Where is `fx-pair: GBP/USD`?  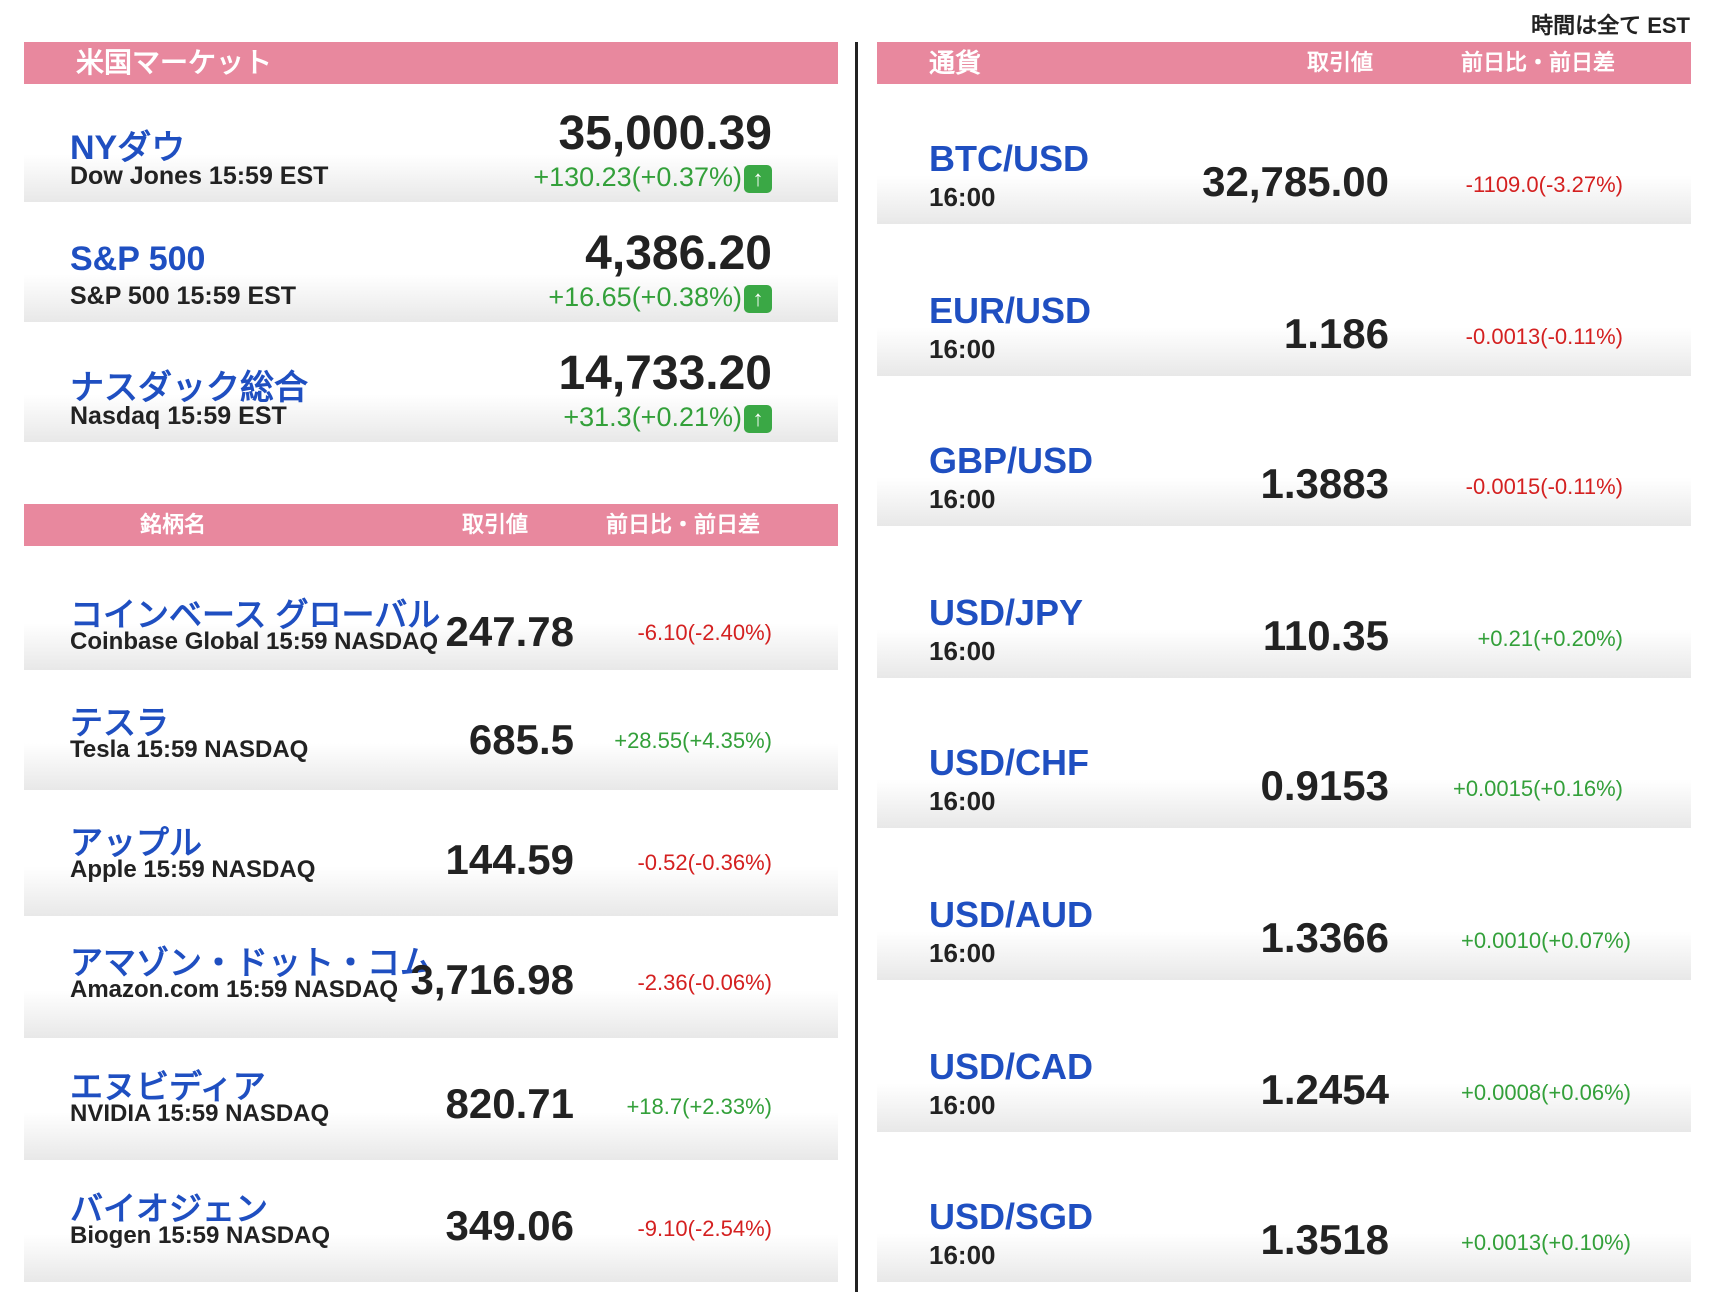 fx-pair: GBP/USD is located at coordinates (1011, 460).